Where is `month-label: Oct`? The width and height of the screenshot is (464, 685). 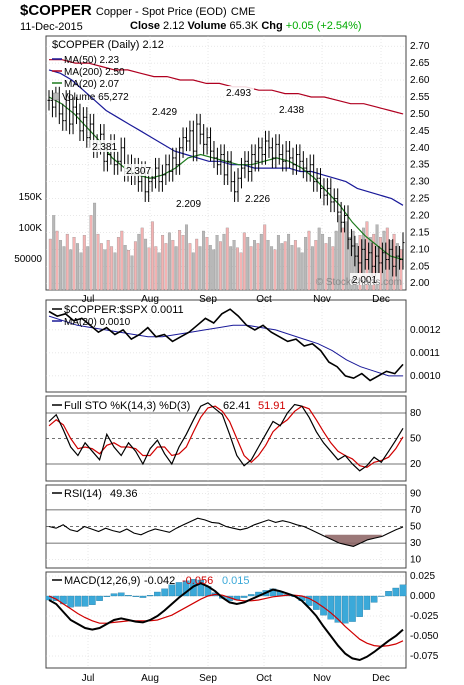
month-label: Oct is located at coordinates (264, 299).